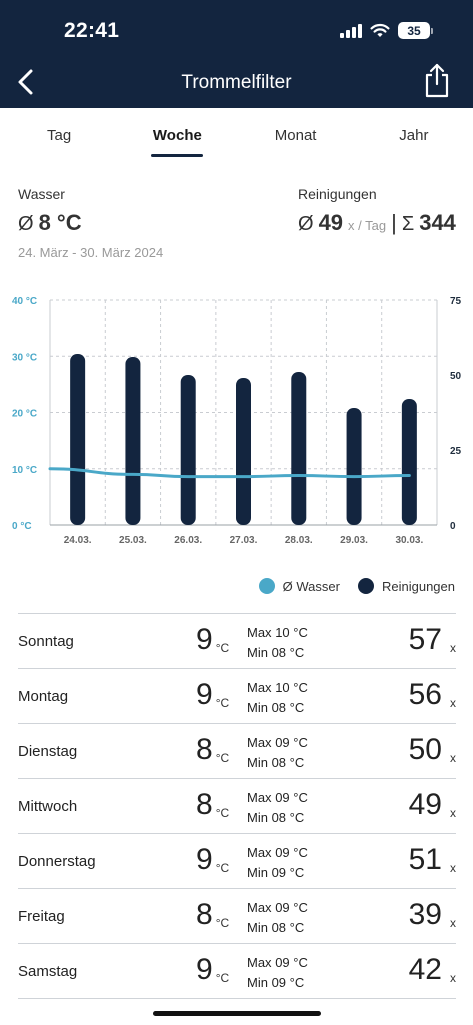 The image size is (473, 1025). Describe the element at coordinates (24, 301) in the screenshot. I see `y-left-tick-label: 40 °C` at that location.